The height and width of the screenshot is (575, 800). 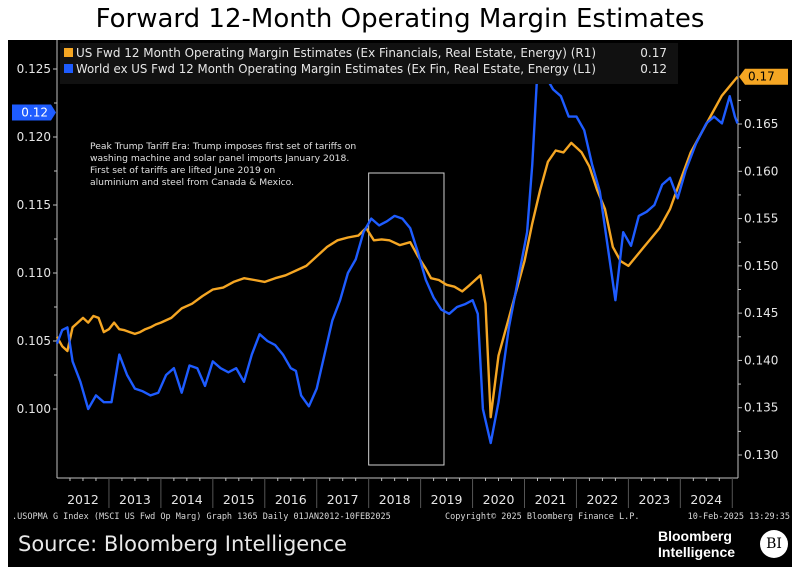 What do you see at coordinates (761, 124) in the screenshot?
I see `right-axis-tick-label: 0.165` at bounding box center [761, 124].